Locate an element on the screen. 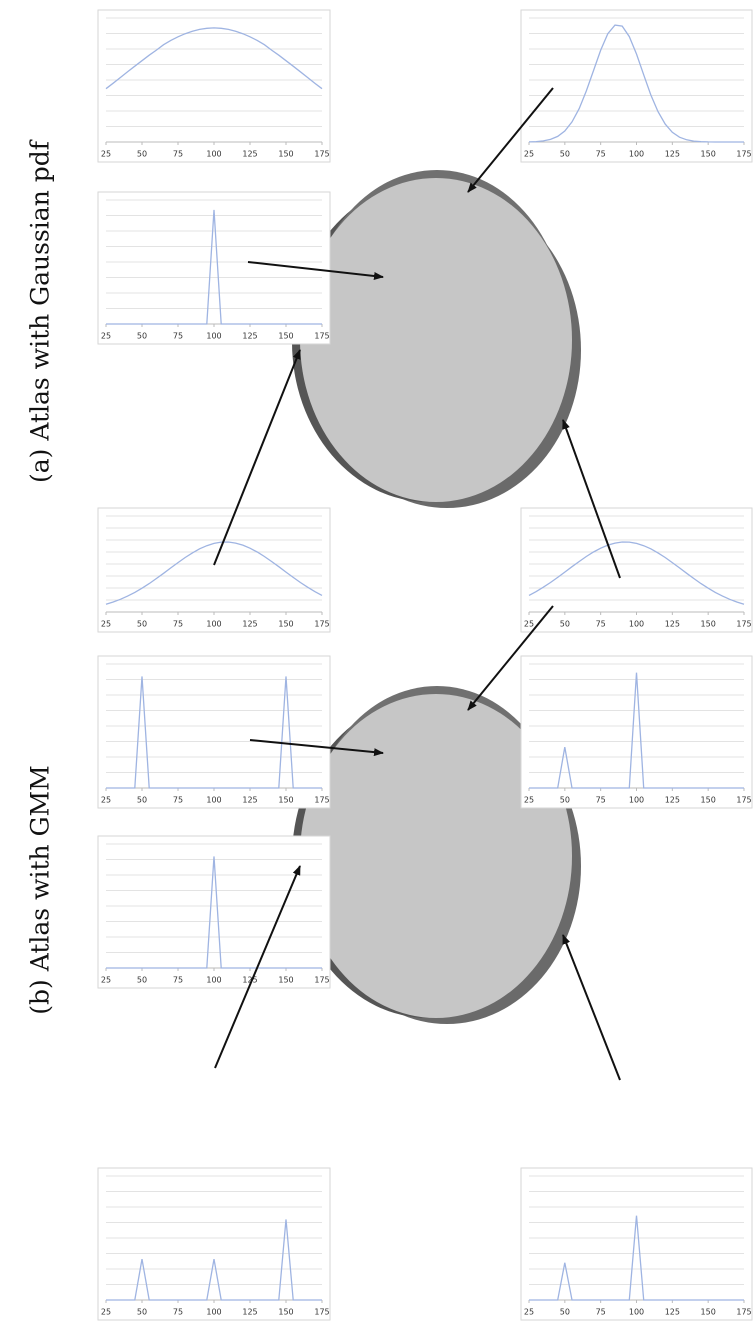  sphere-b is located at coordinates (436, 855).